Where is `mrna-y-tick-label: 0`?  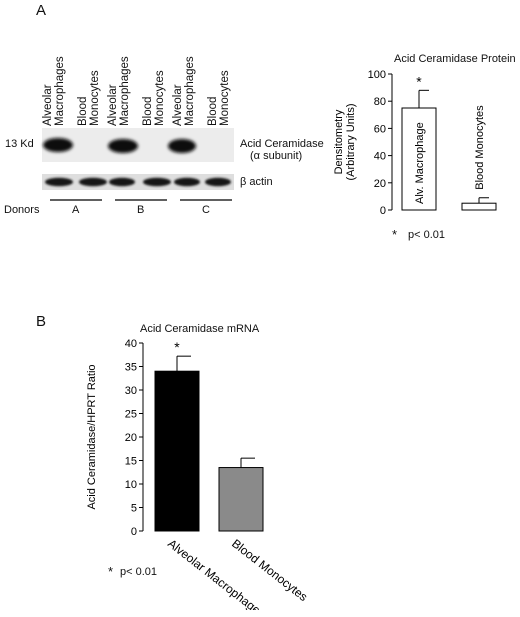
mrna-y-tick-label: 0 is located at coordinates (134, 532).